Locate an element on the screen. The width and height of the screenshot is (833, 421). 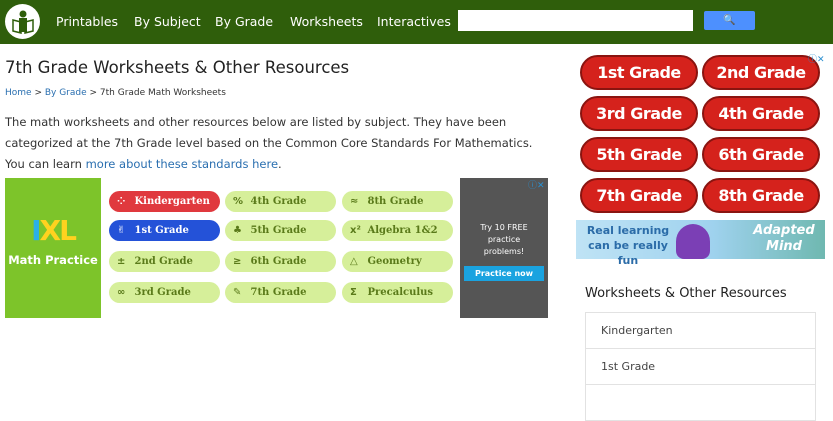
grade-button: 3rd Grade is located at coordinates (639, 113).